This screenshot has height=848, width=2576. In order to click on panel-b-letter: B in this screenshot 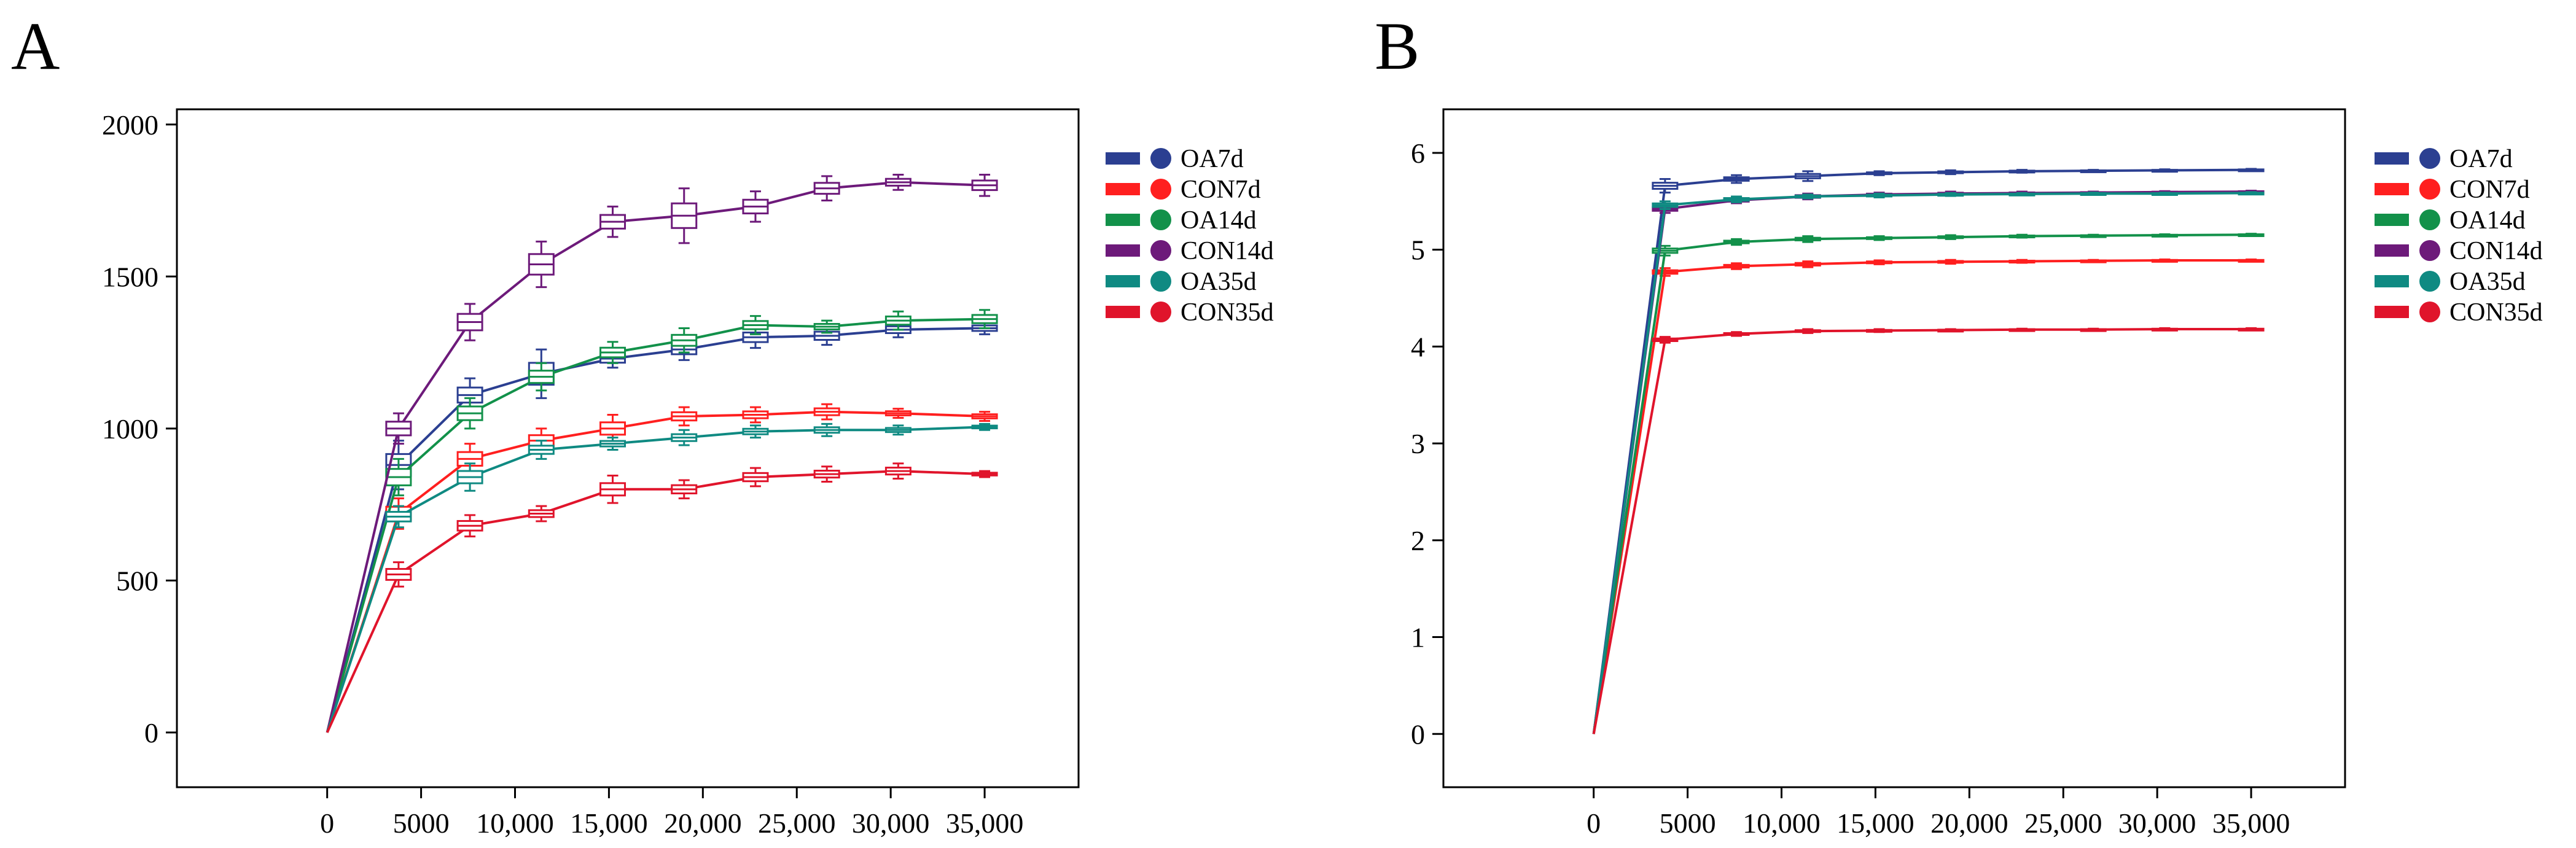, I will do `click(1397, 47)`.